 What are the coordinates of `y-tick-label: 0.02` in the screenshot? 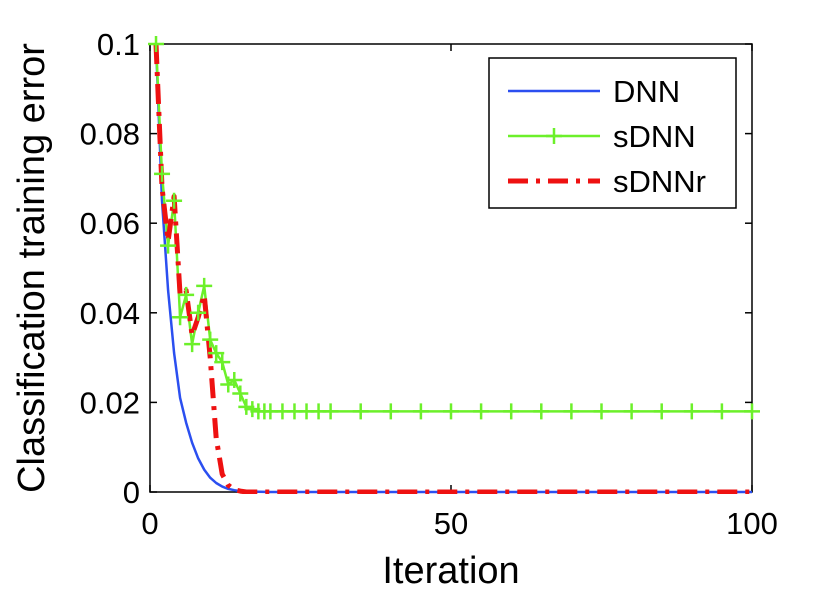 It's located at (110, 402).